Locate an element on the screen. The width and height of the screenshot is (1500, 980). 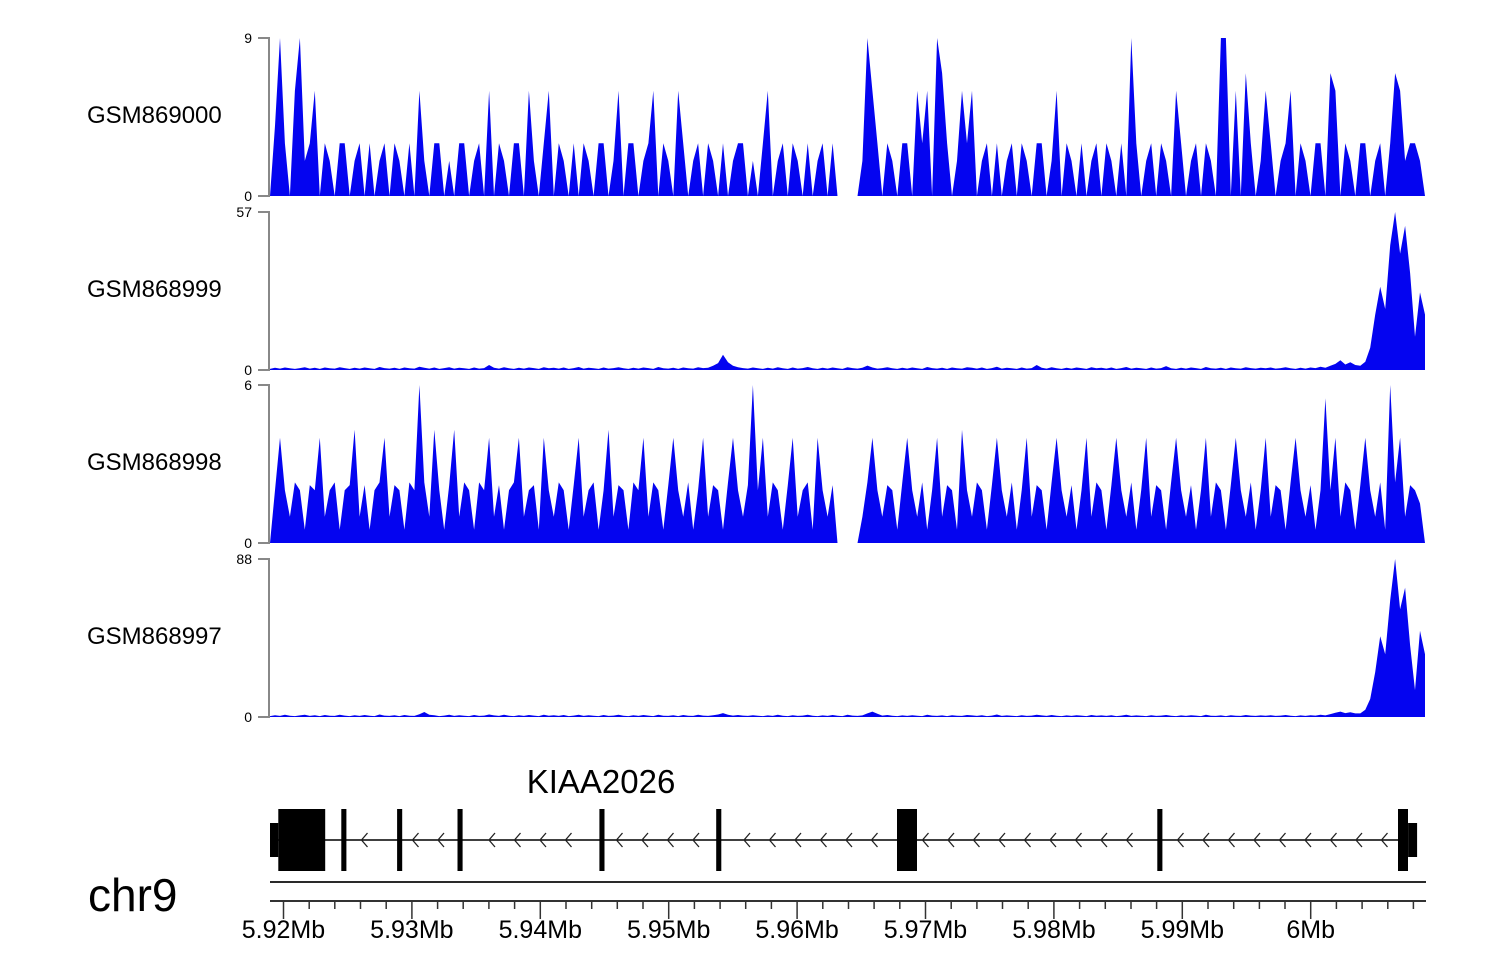
y-max-label: 6 is located at coordinates (248, 385).